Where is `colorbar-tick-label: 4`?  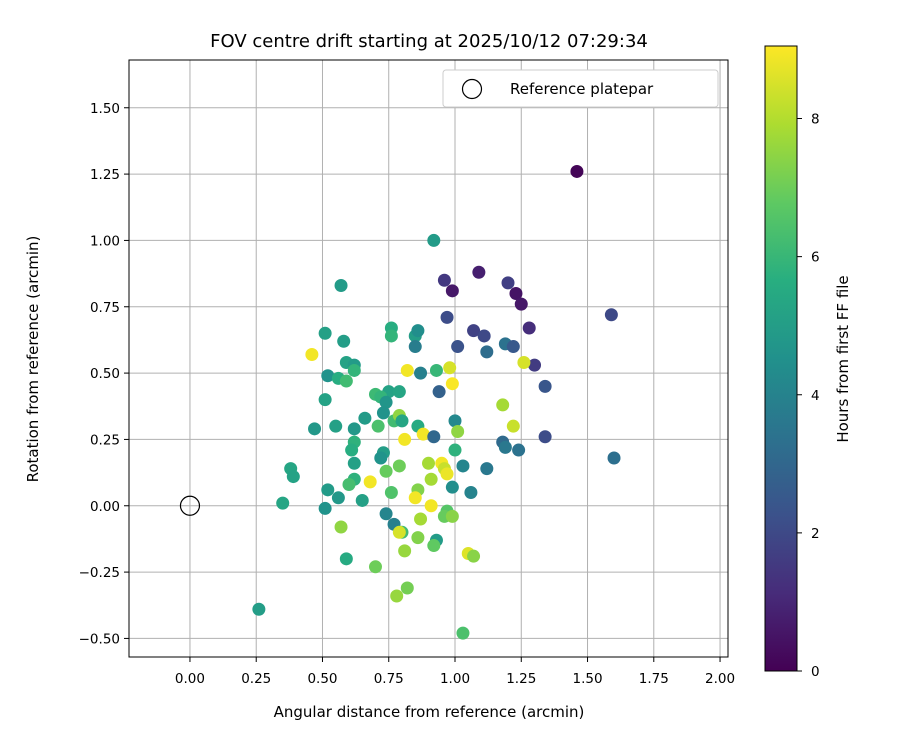
colorbar-tick-label: 4 is located at coordinates (815, 396).